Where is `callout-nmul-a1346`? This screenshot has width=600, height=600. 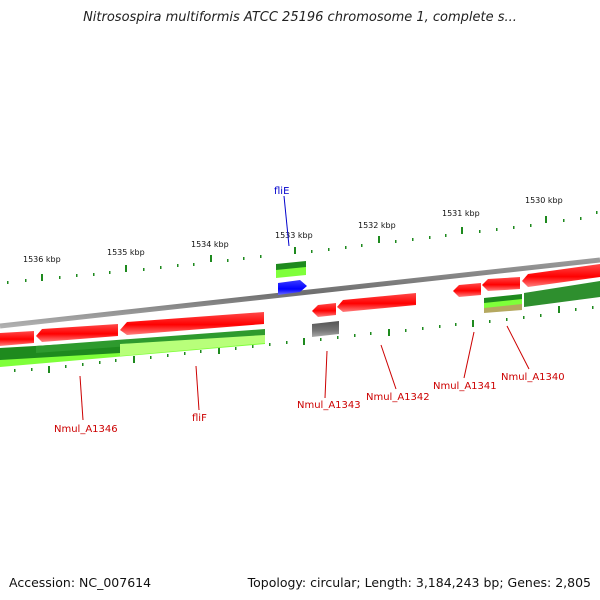
callout-nmul-a1346 is located at coordinates (81, 398).